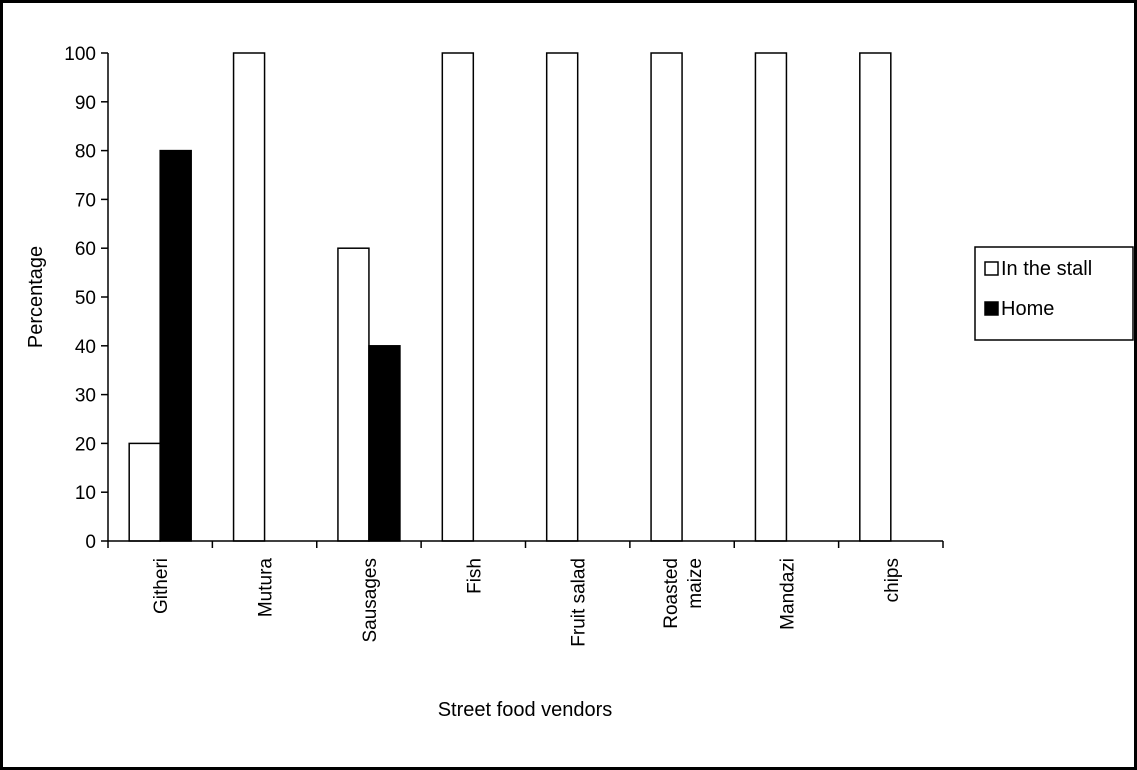 Image resolution: width=1137 pixels, height=770 pixels. What do you see at coordinates (85, 347) in the screenshot?
I see `y-tick-label: 40` at bounding box center [85, 347].